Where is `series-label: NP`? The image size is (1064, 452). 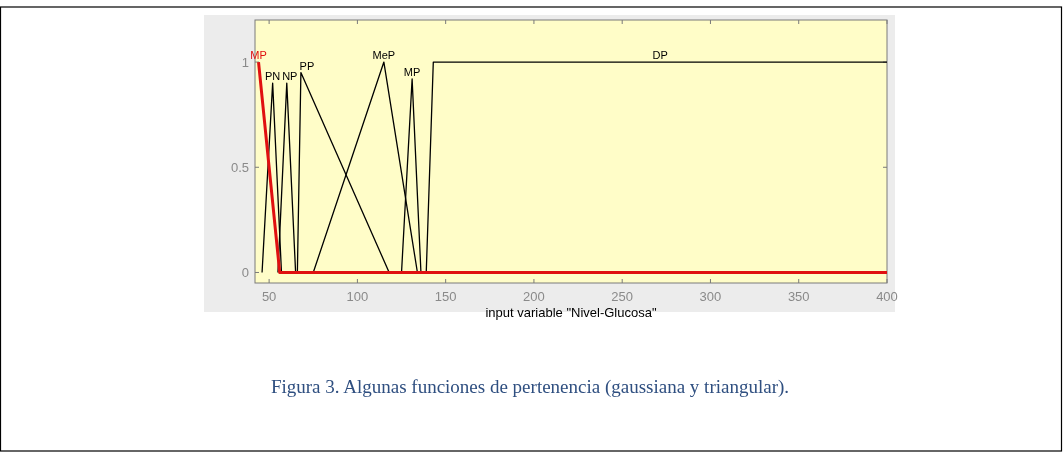 series-label: NP is located at coordinates (290, 76).